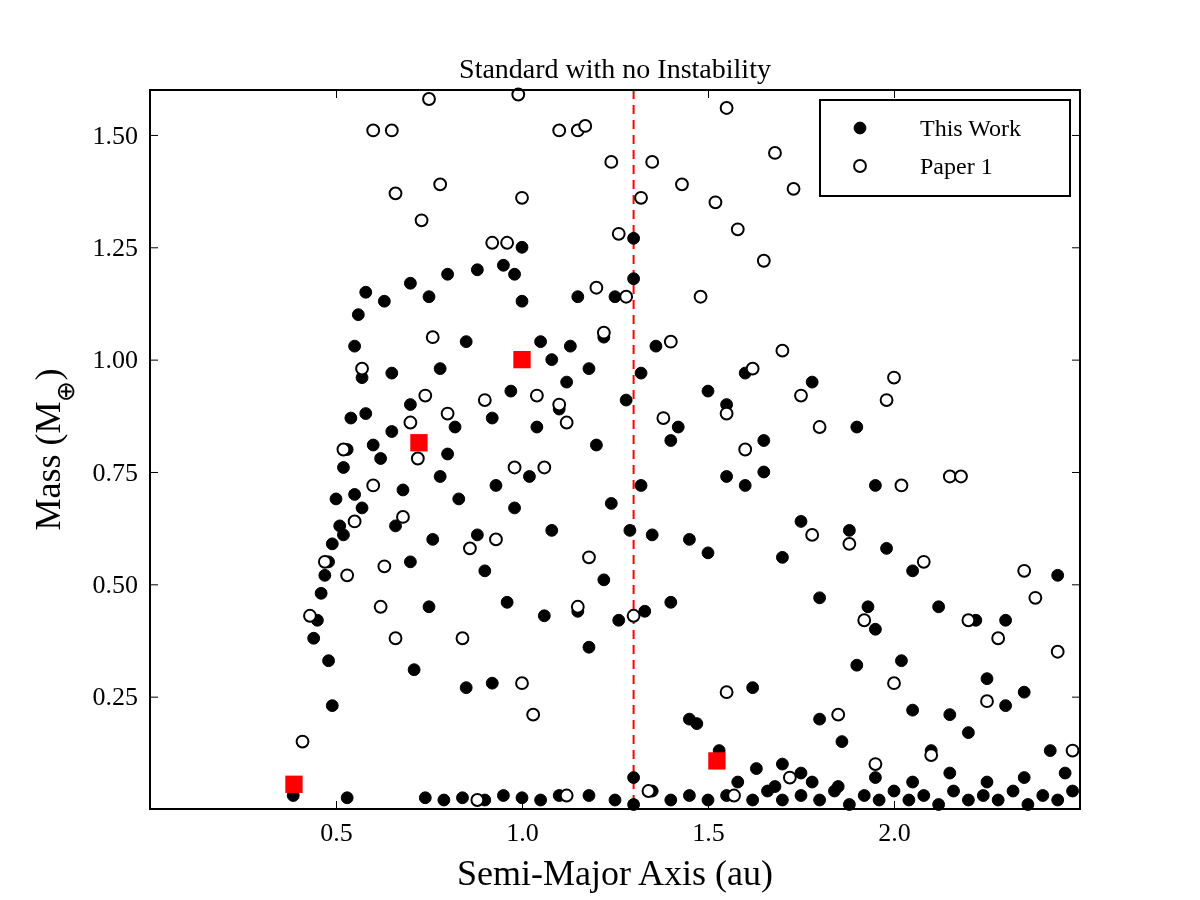 The width and height of the screenshot is (1200, 900). I want to click on x-tick-label: 2.0, so click(894, 833).